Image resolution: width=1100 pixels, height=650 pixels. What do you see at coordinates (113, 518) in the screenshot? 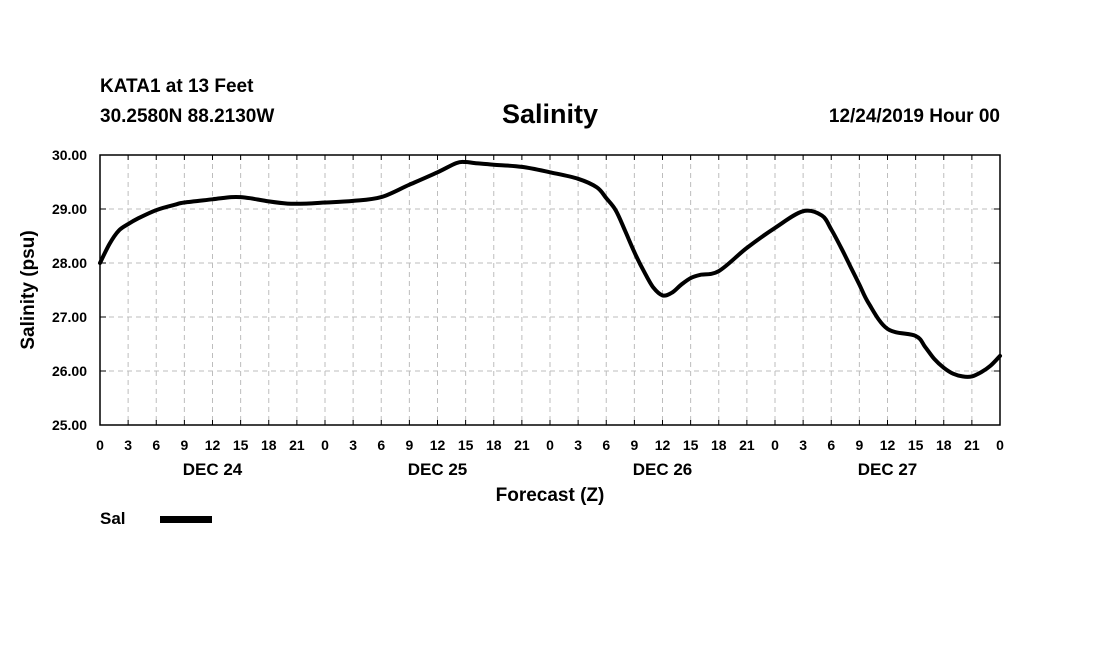
I see `legend-label: Sal` at bounding box center [113, 518].